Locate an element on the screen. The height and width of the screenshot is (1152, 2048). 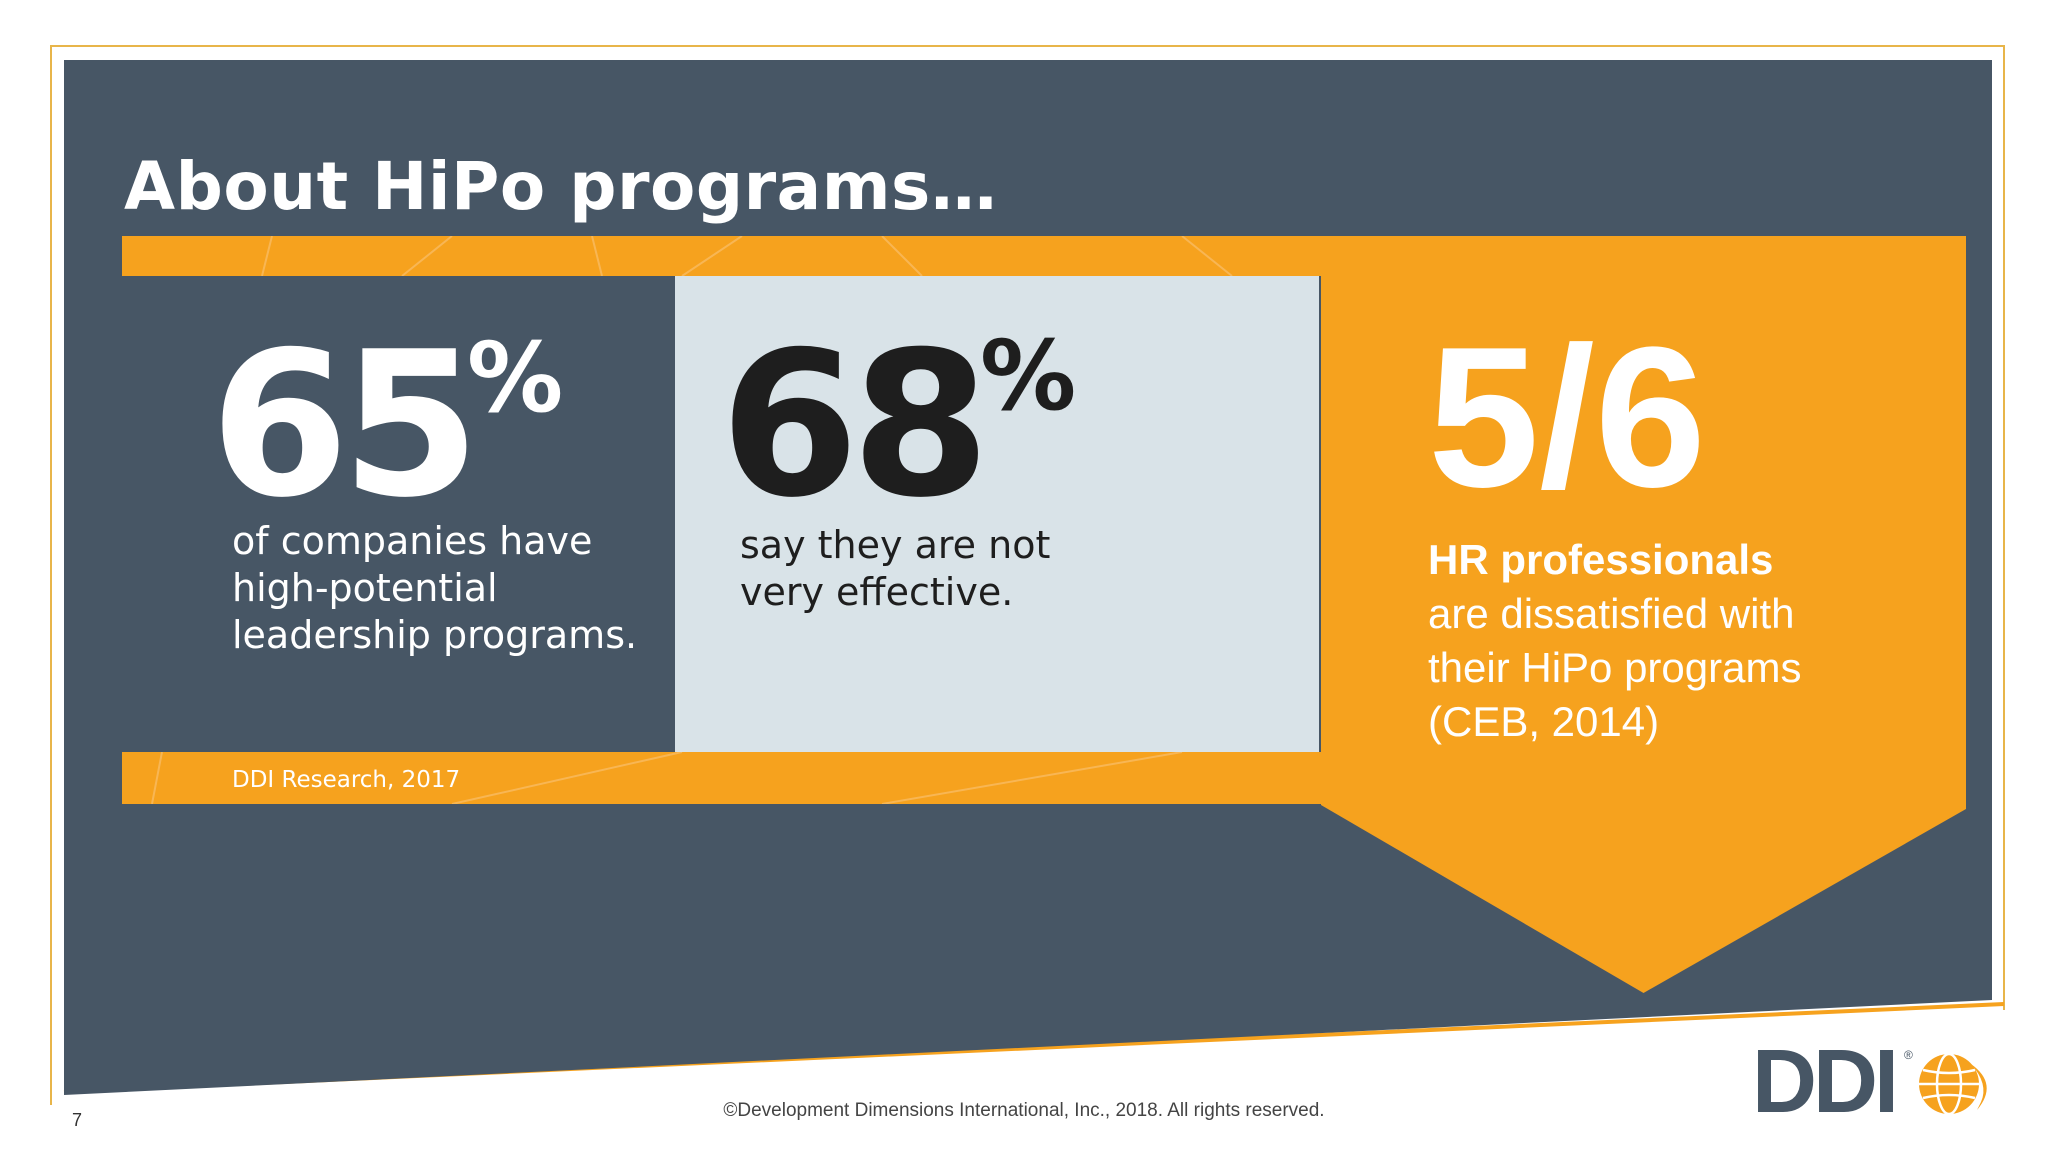
logo-registered-mark: ® is located at coordinates (1908, 1055).